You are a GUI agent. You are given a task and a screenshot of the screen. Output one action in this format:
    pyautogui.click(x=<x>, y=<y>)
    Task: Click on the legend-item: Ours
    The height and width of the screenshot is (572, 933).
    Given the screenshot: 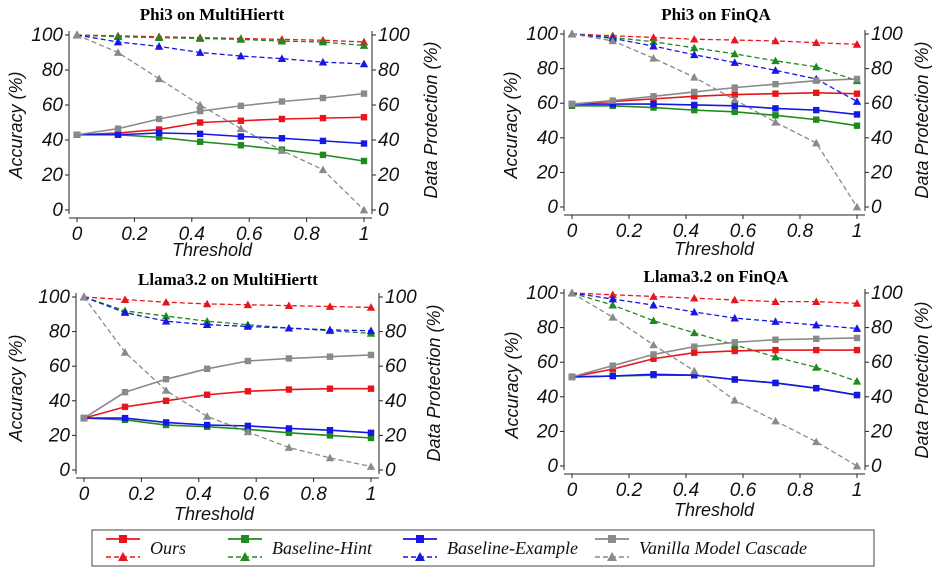 What is the action you would take?
    pyautogui.click(x=146, y=548)
    